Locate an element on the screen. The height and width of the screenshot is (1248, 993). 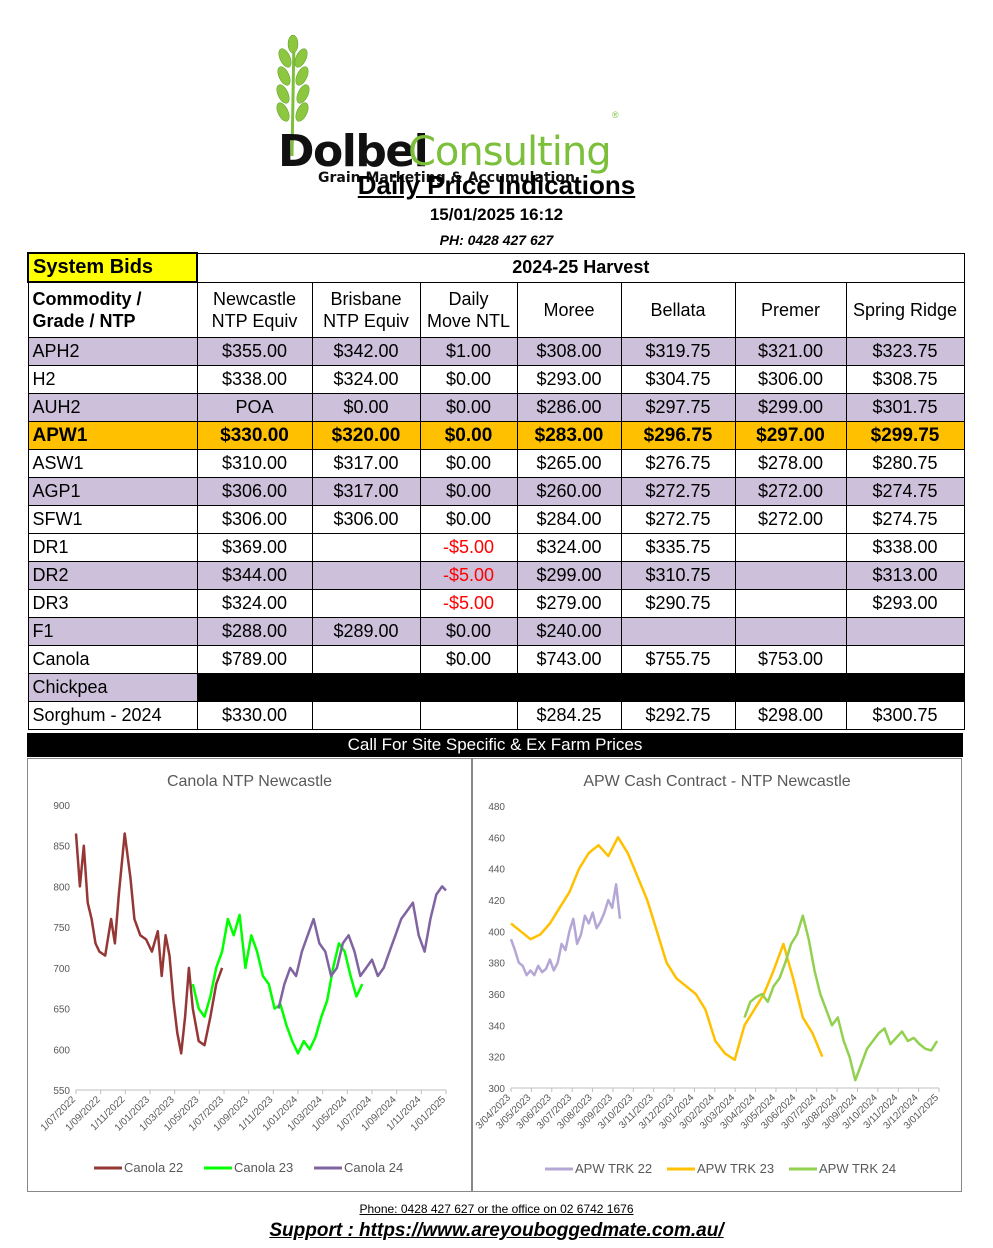
moree-cell: $279.00 is located at coordinates (569, 603).